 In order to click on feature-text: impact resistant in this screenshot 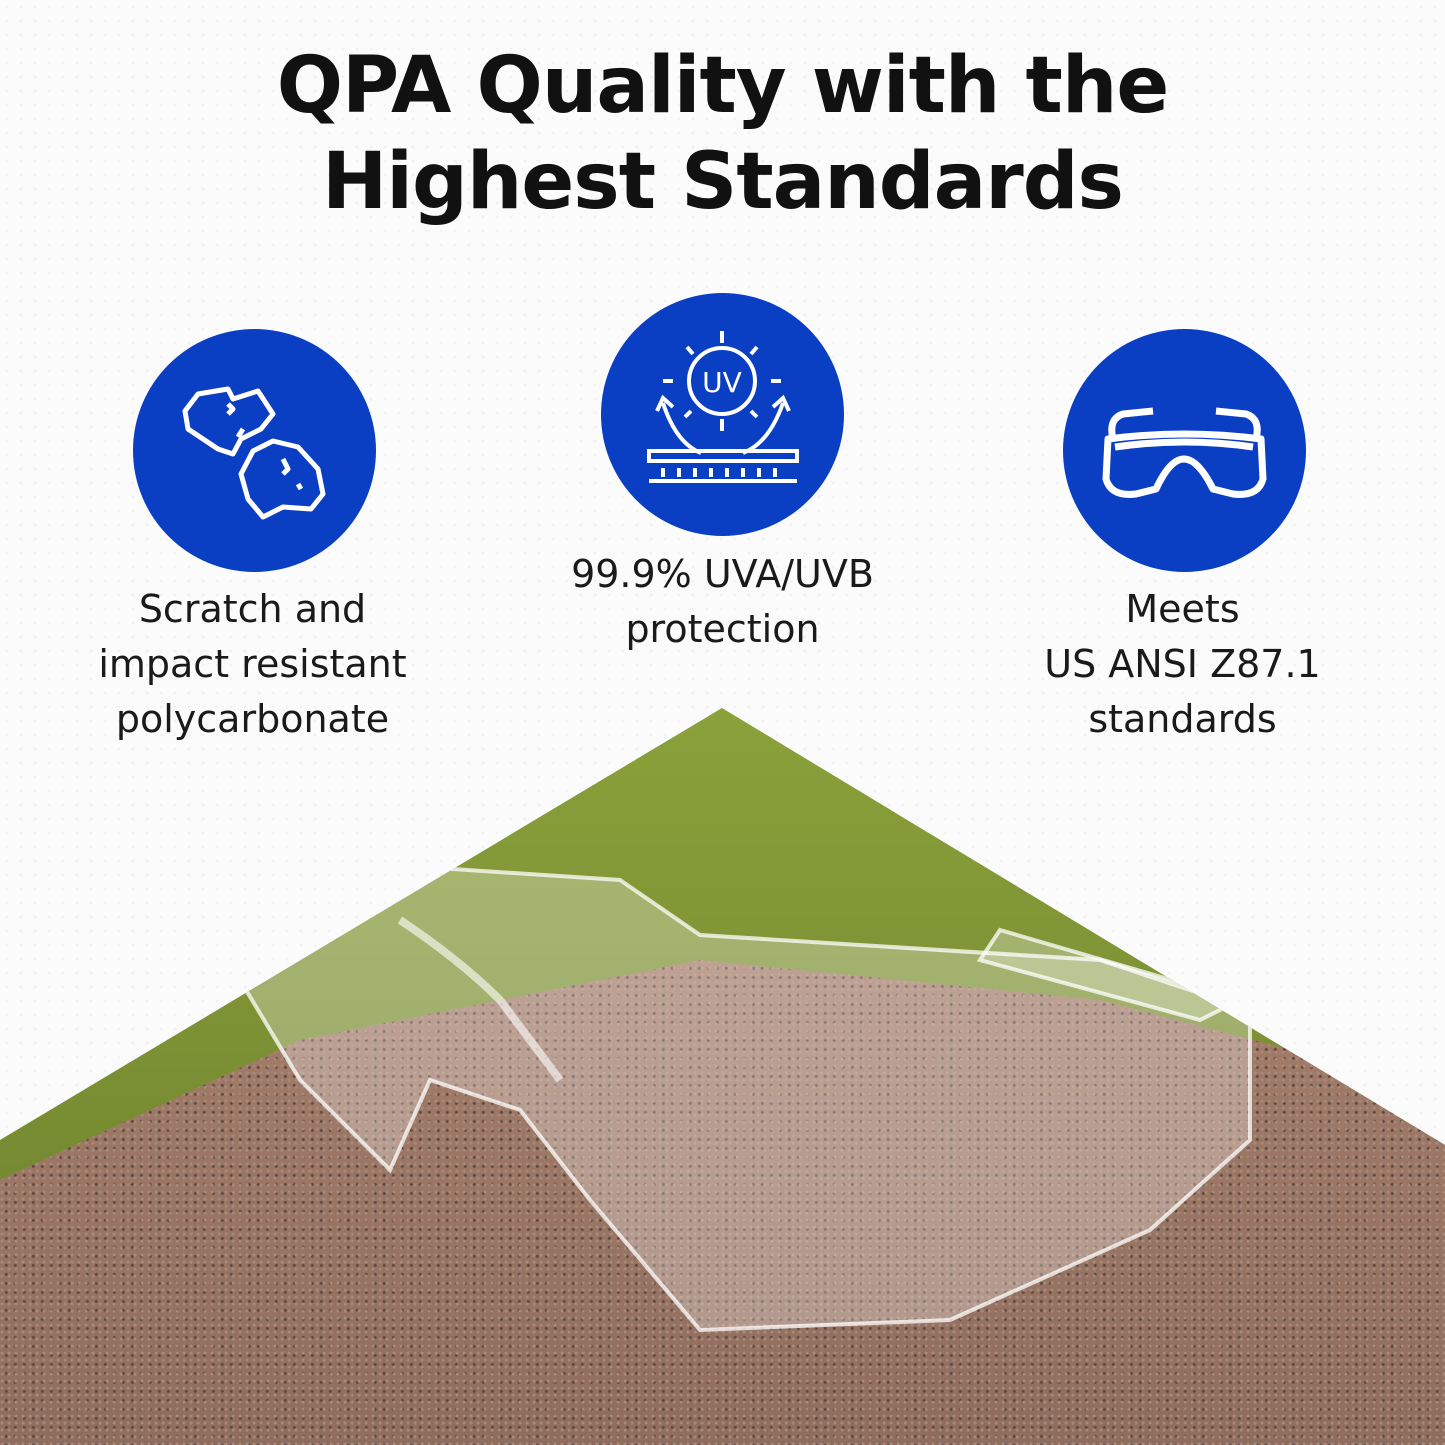, I will do `click(252, 664)`.